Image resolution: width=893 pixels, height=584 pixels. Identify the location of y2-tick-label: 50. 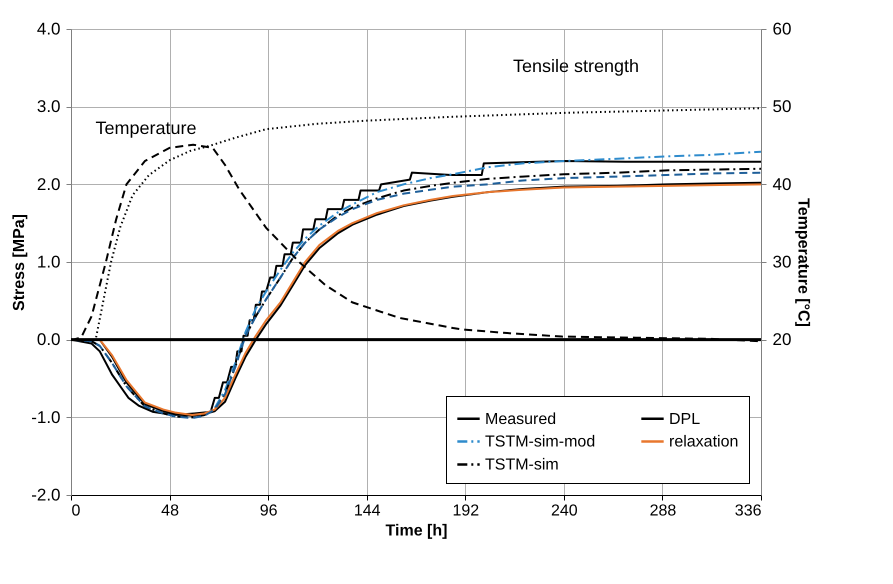
(782, 106).